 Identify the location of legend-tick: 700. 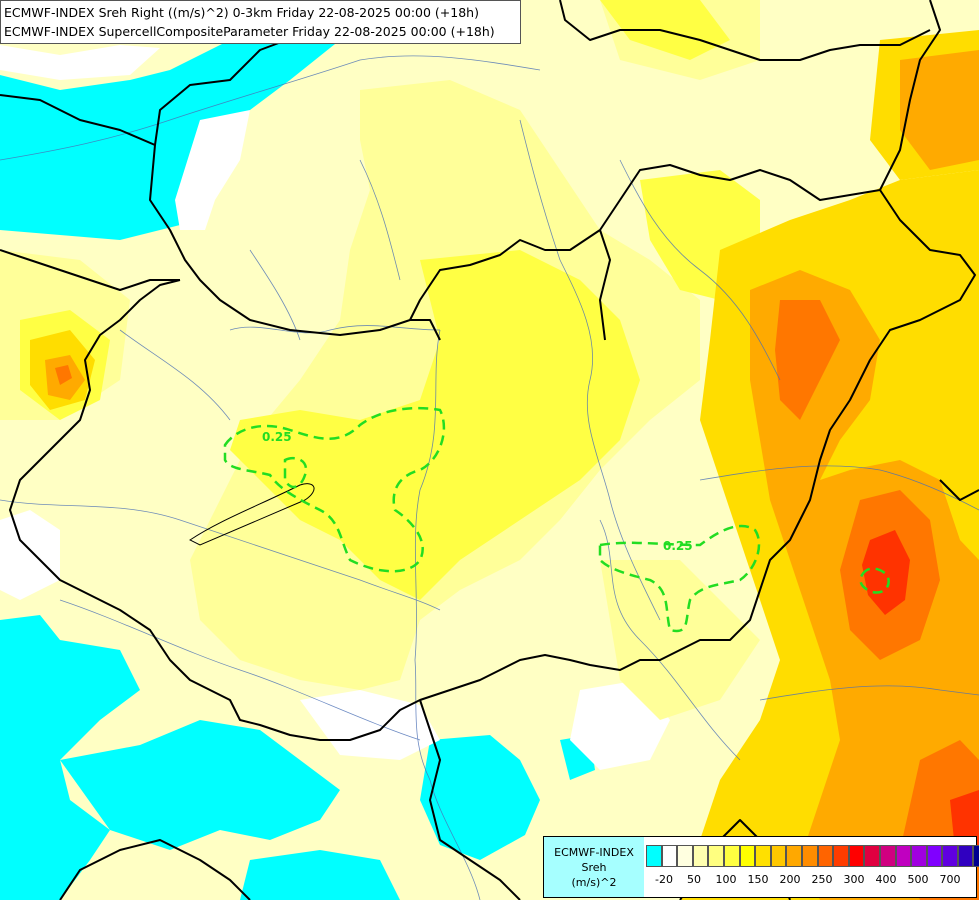
(950, 879).